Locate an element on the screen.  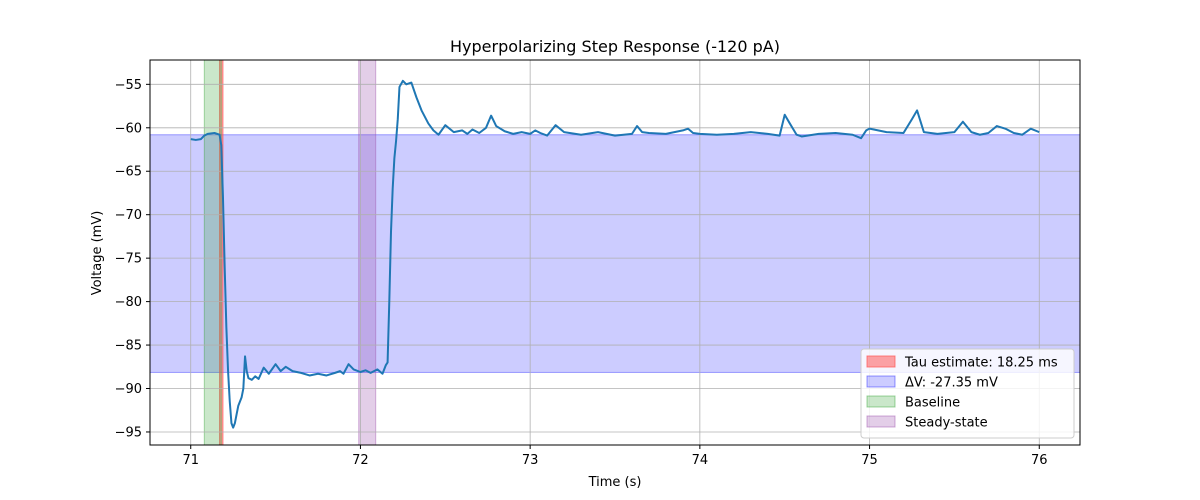
y-tick-label: −90 is located at coordinates (128, 389).